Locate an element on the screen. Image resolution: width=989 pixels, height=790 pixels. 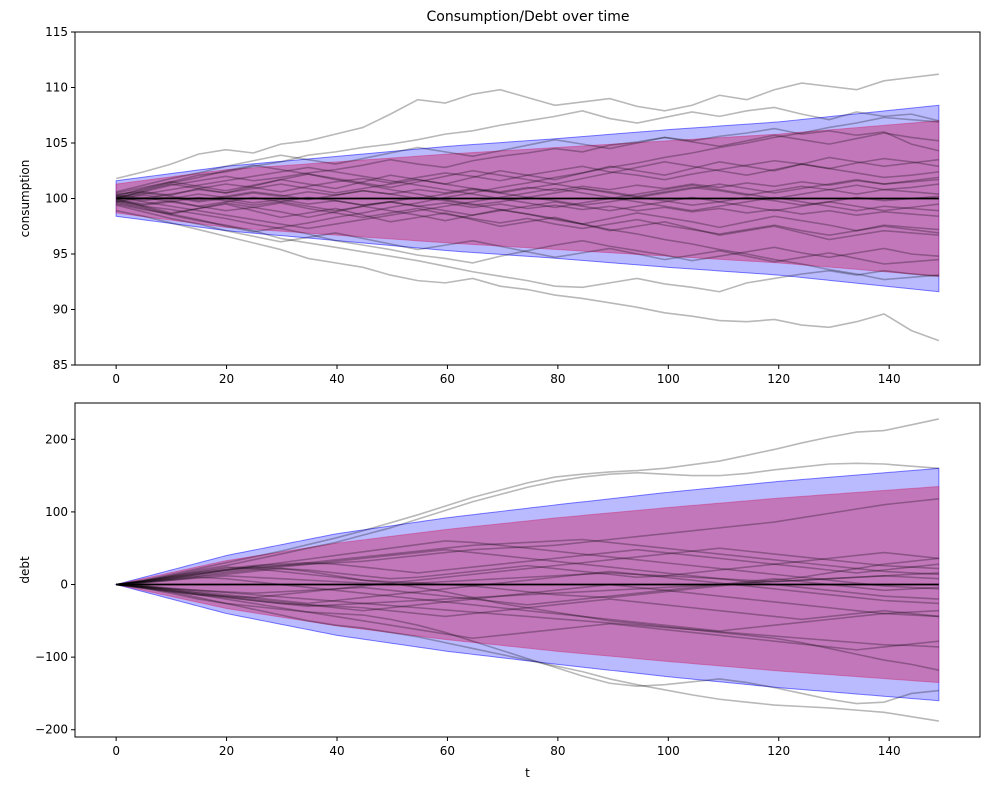
y-tick-label: 110 is located at coordinates (56, 88).